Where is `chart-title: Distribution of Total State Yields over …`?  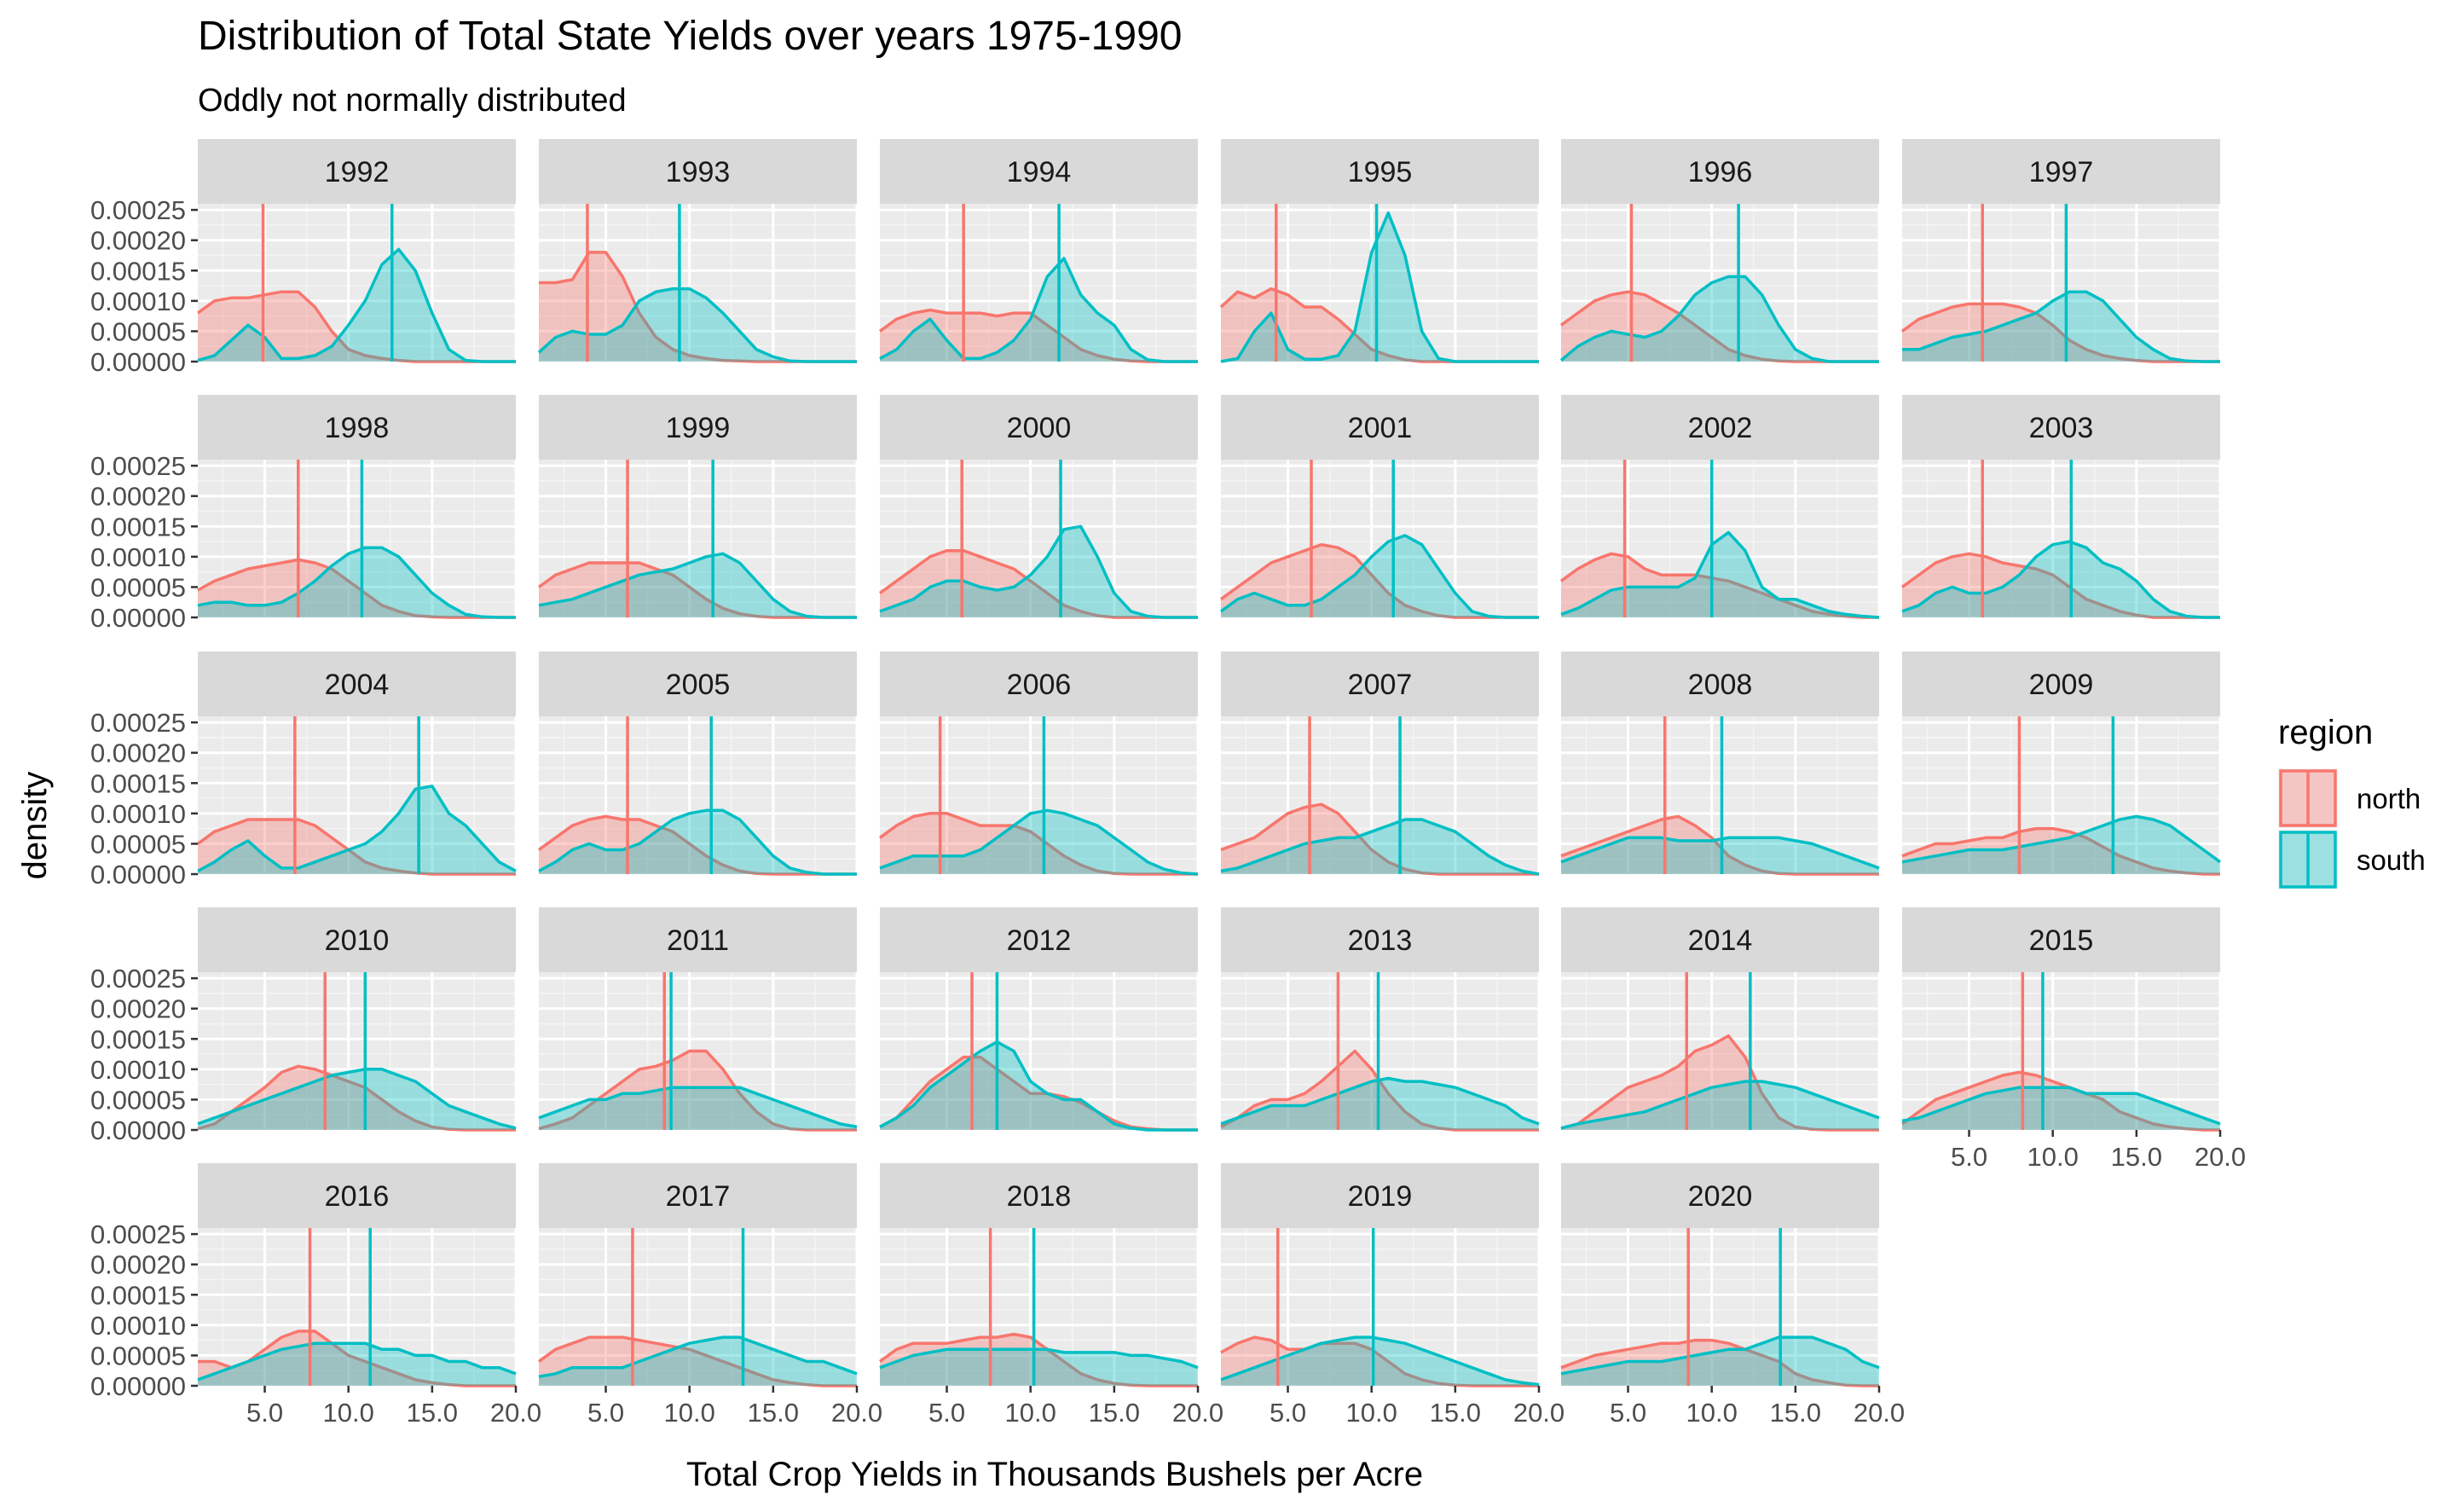 chart-title: Distribution of Total State Yields over … is located at coordinates (690, 36).